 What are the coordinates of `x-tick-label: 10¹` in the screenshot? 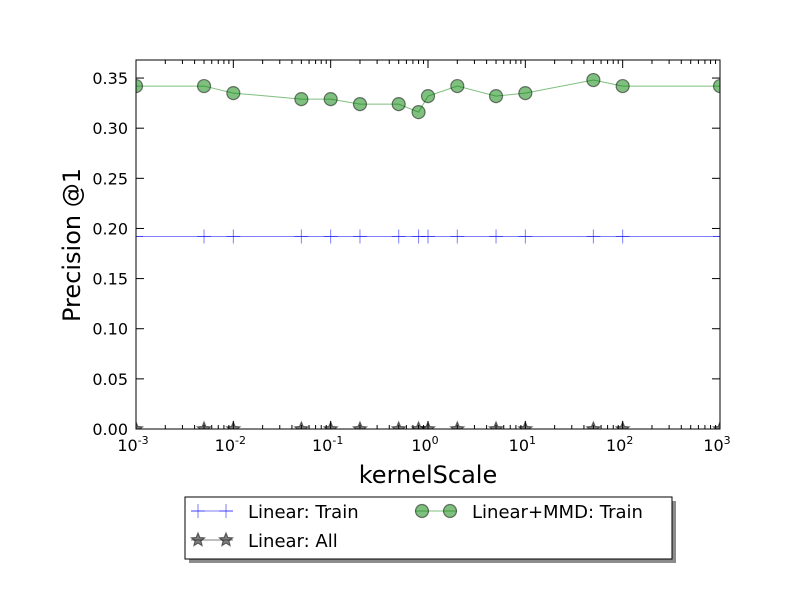 It's located at (522, 444).